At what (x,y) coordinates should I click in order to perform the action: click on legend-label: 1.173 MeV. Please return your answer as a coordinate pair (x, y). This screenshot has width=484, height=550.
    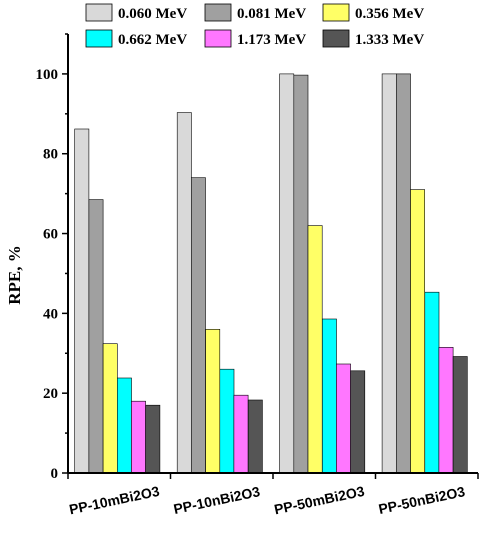
    Looking at the image, I should click on (271, 40).